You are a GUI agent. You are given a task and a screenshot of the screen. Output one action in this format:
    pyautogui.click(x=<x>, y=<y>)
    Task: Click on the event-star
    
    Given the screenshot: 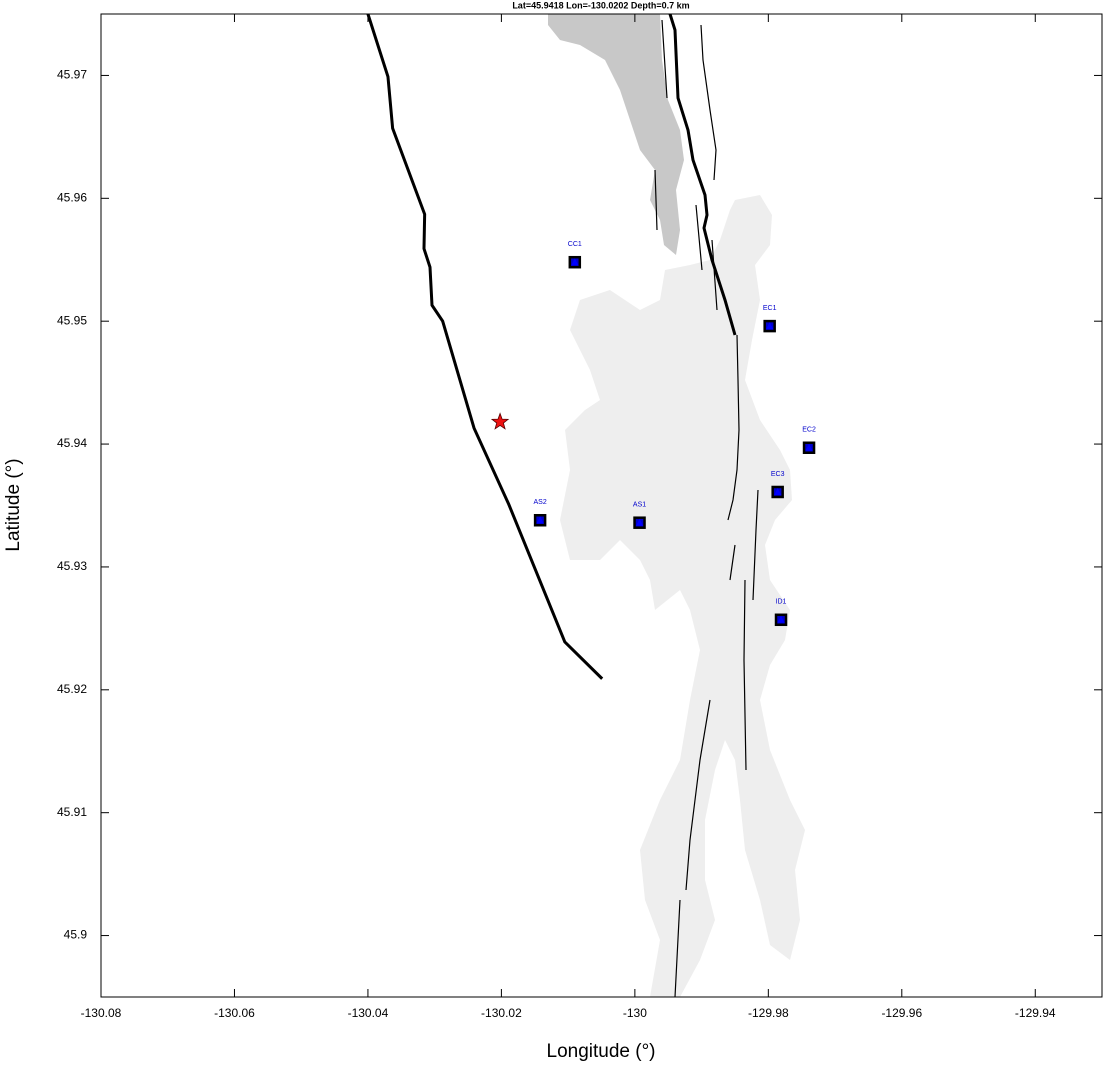 What is the action you would take?
    pyautogui.click(x=500, y=421)
    